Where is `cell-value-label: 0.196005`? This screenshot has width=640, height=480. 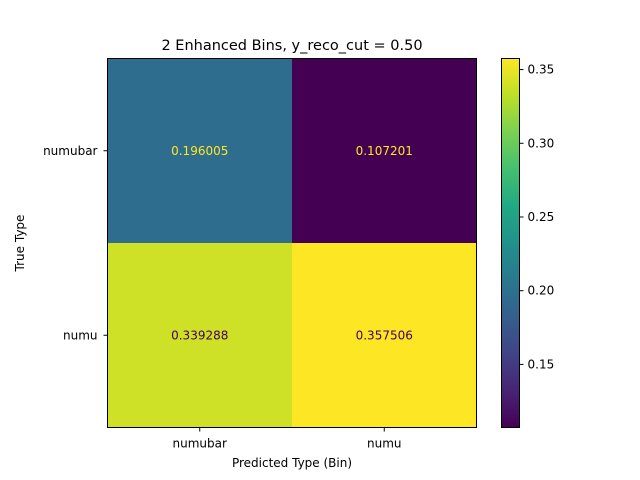
cell-value-label: 0.196005 is located at coordinates (199, 151).